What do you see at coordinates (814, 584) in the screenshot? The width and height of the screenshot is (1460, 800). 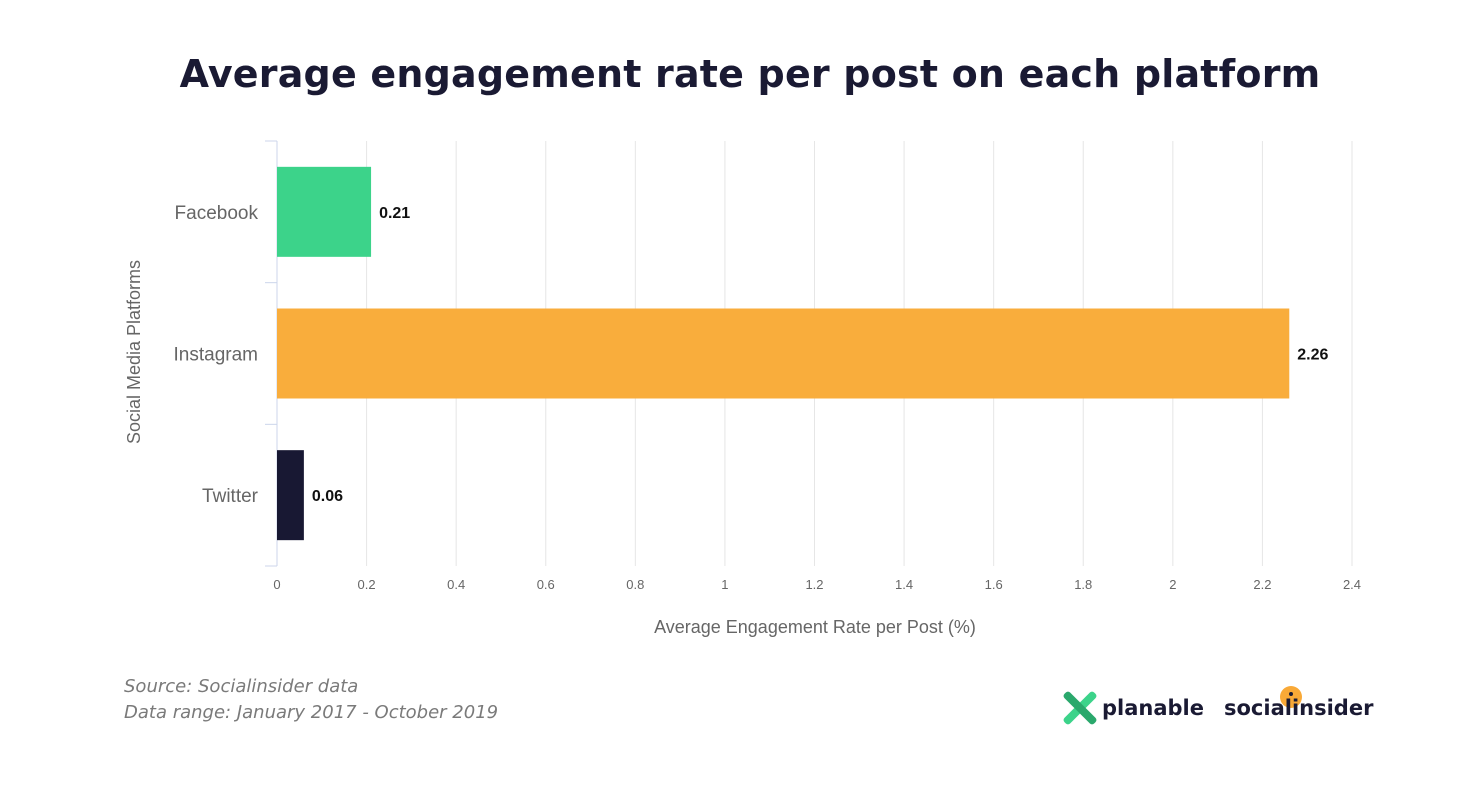 I see `x-tick-label: 1.2` at bounding box center [814, 584].